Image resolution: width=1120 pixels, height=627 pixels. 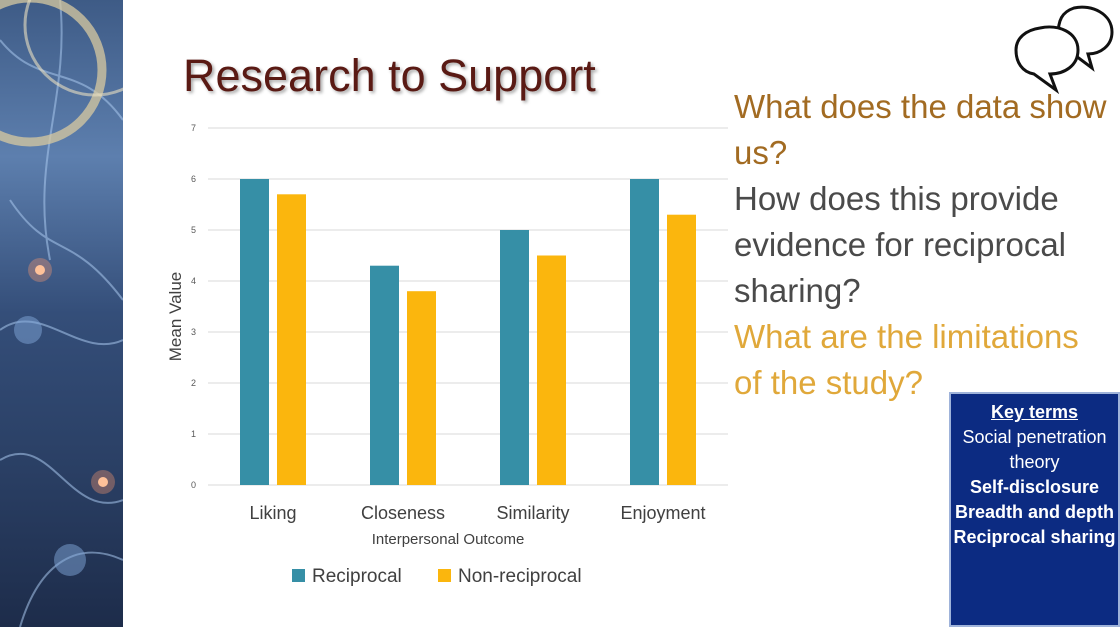 What do you see at coordinates (389, 75) in the screenshot?
I see `slide-title: Research to Support` at bounding box center [389, 75].